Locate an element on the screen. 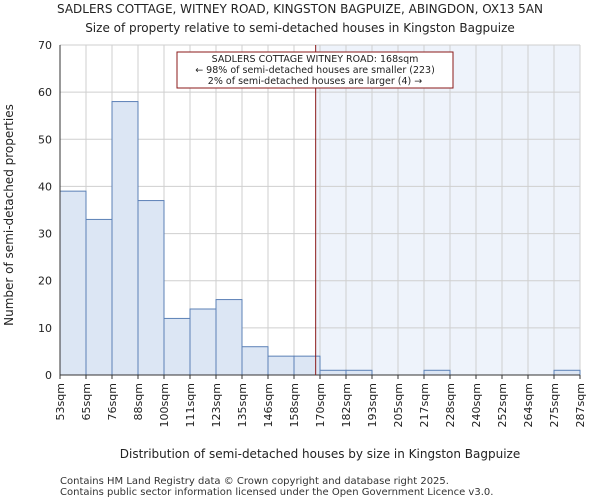 The height and width of the screenshot is (500, 600). x-tick-label: 135sqm is located at coordinates (242, 405).